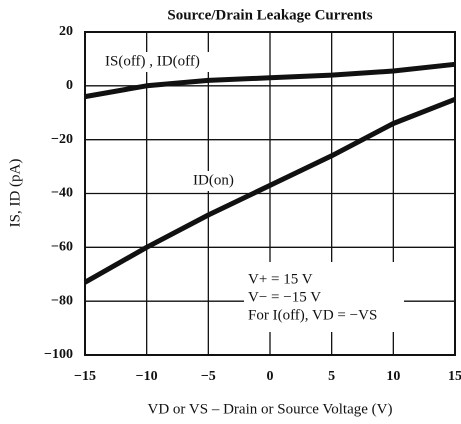 This screenshot has height=424, width=461. What do you see at coordinates (269, 15) in the screenshot?
I see `chart-title: Source/Drain Leakage Currents` at bounding box center [269, 15].